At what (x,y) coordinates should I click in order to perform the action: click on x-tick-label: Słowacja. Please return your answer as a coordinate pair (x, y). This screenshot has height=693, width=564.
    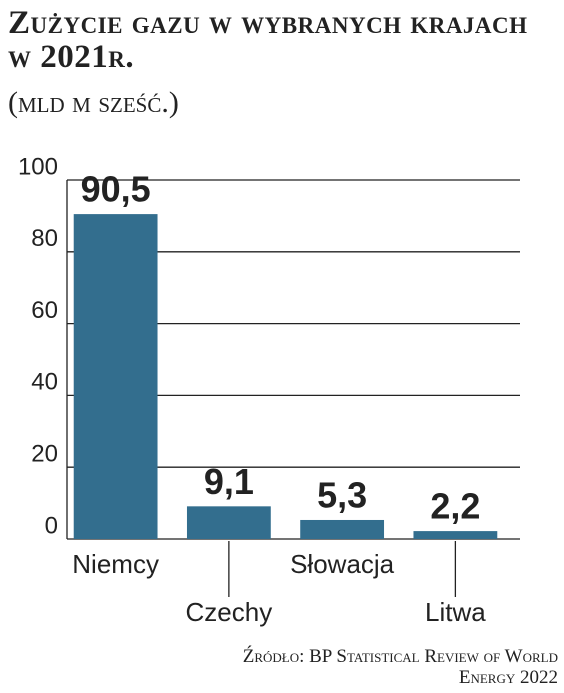
    Looking at the image, I should click on (342, 564).